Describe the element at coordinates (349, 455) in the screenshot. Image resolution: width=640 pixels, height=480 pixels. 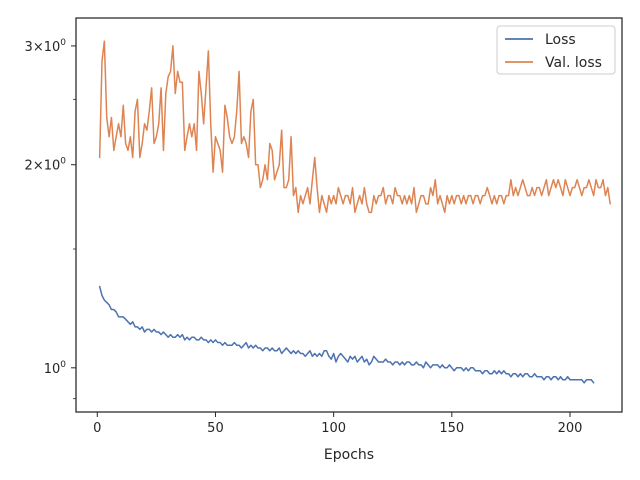
I see `x-axis-title: Epochs` at that location.